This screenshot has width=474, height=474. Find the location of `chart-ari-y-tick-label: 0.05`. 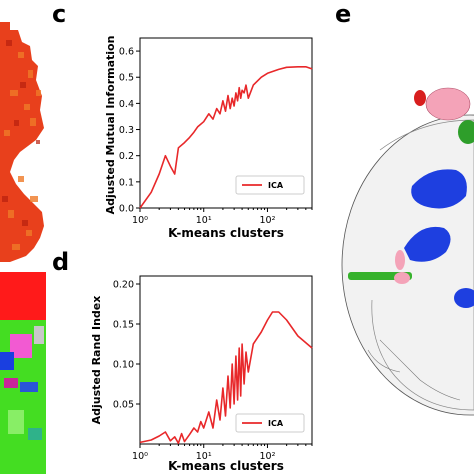

chart-ari-y-tick-label: 0.05 is located at coordinates (123, 405).